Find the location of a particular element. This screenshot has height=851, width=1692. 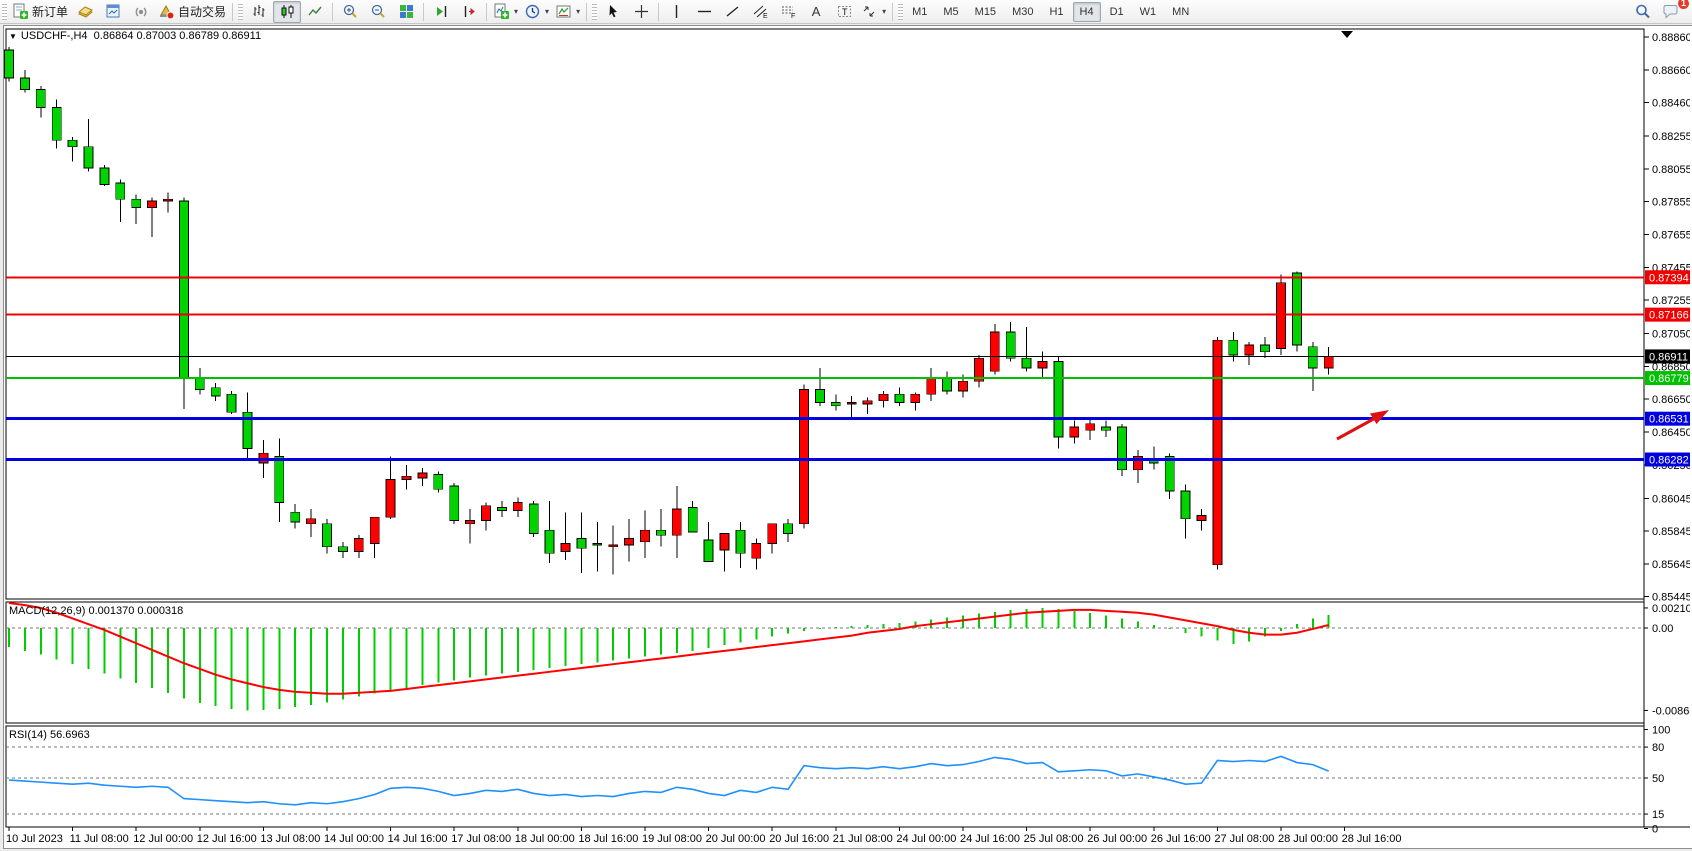

chart-shift-marker is located at coordinates (1347, 34).